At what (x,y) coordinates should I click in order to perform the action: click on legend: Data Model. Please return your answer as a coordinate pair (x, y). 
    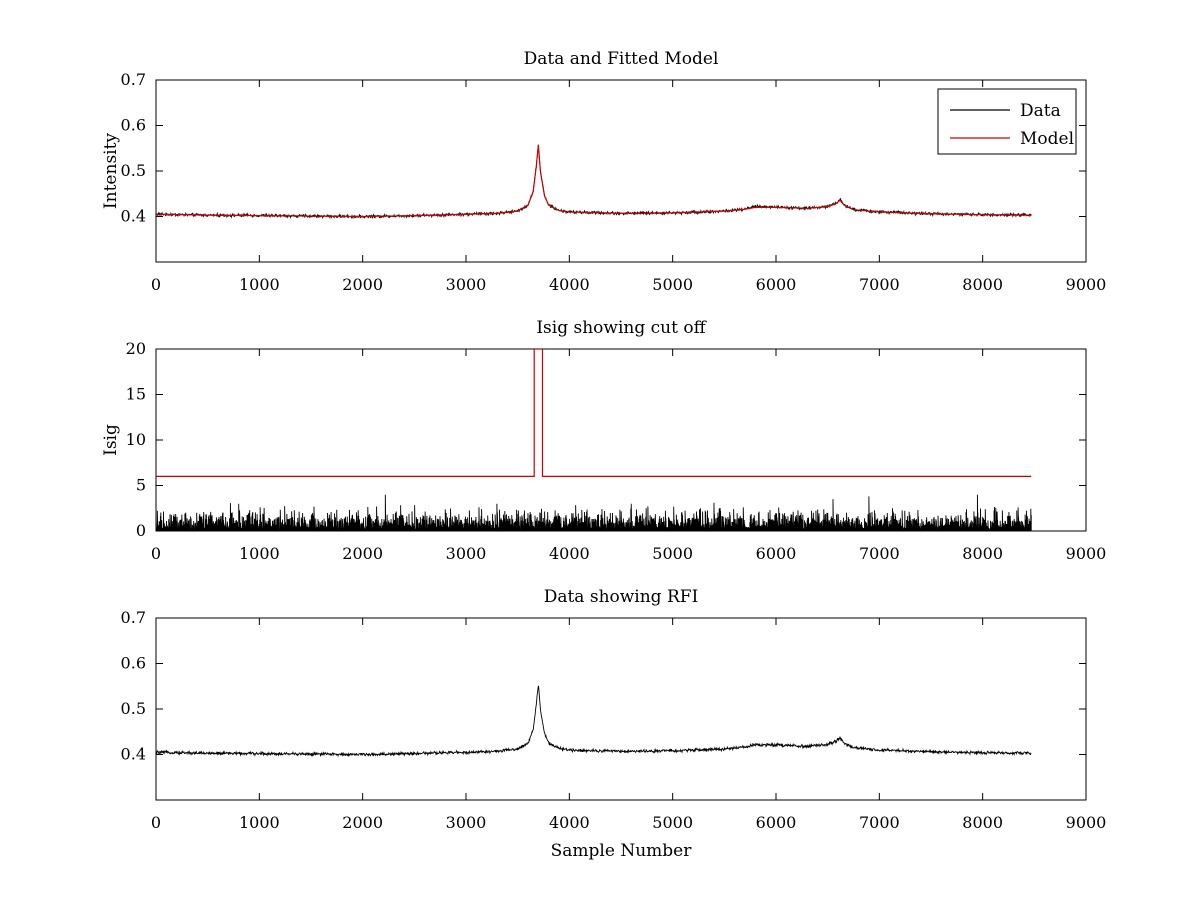
    Looking at the image, I should click on (1007, 121).